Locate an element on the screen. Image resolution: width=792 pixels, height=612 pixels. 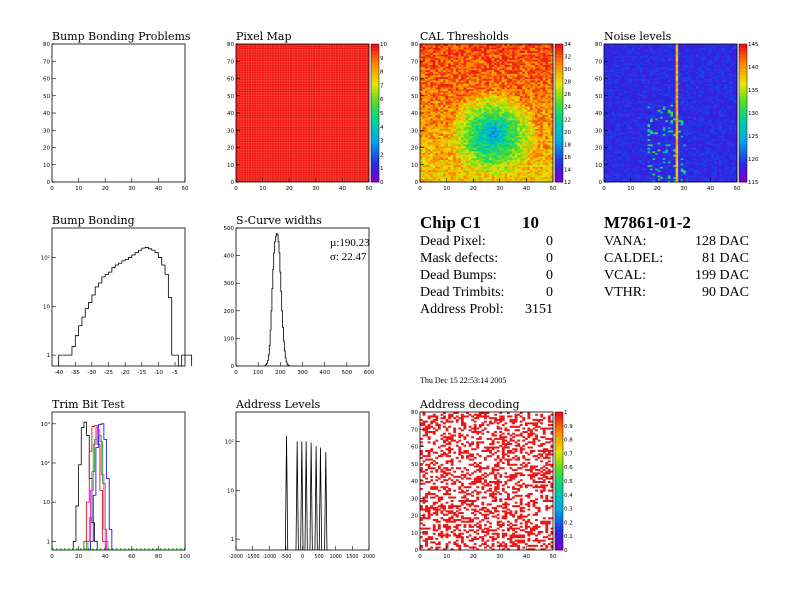
color-scale-segment is located at coordinates (375, 139).